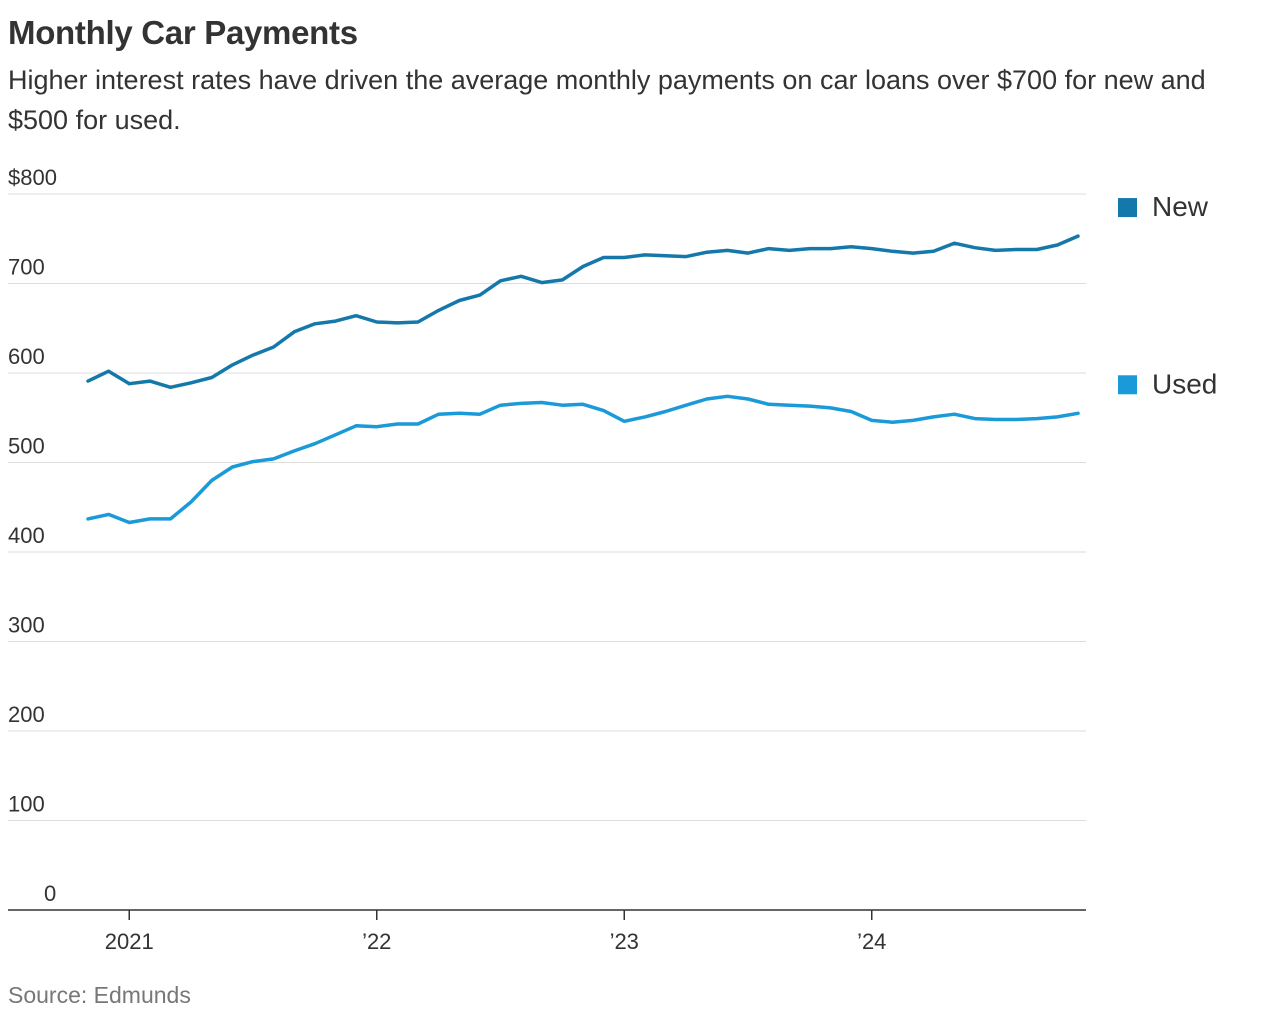  I want to click on x-tick-label-0: 2021, so click(129, 941).